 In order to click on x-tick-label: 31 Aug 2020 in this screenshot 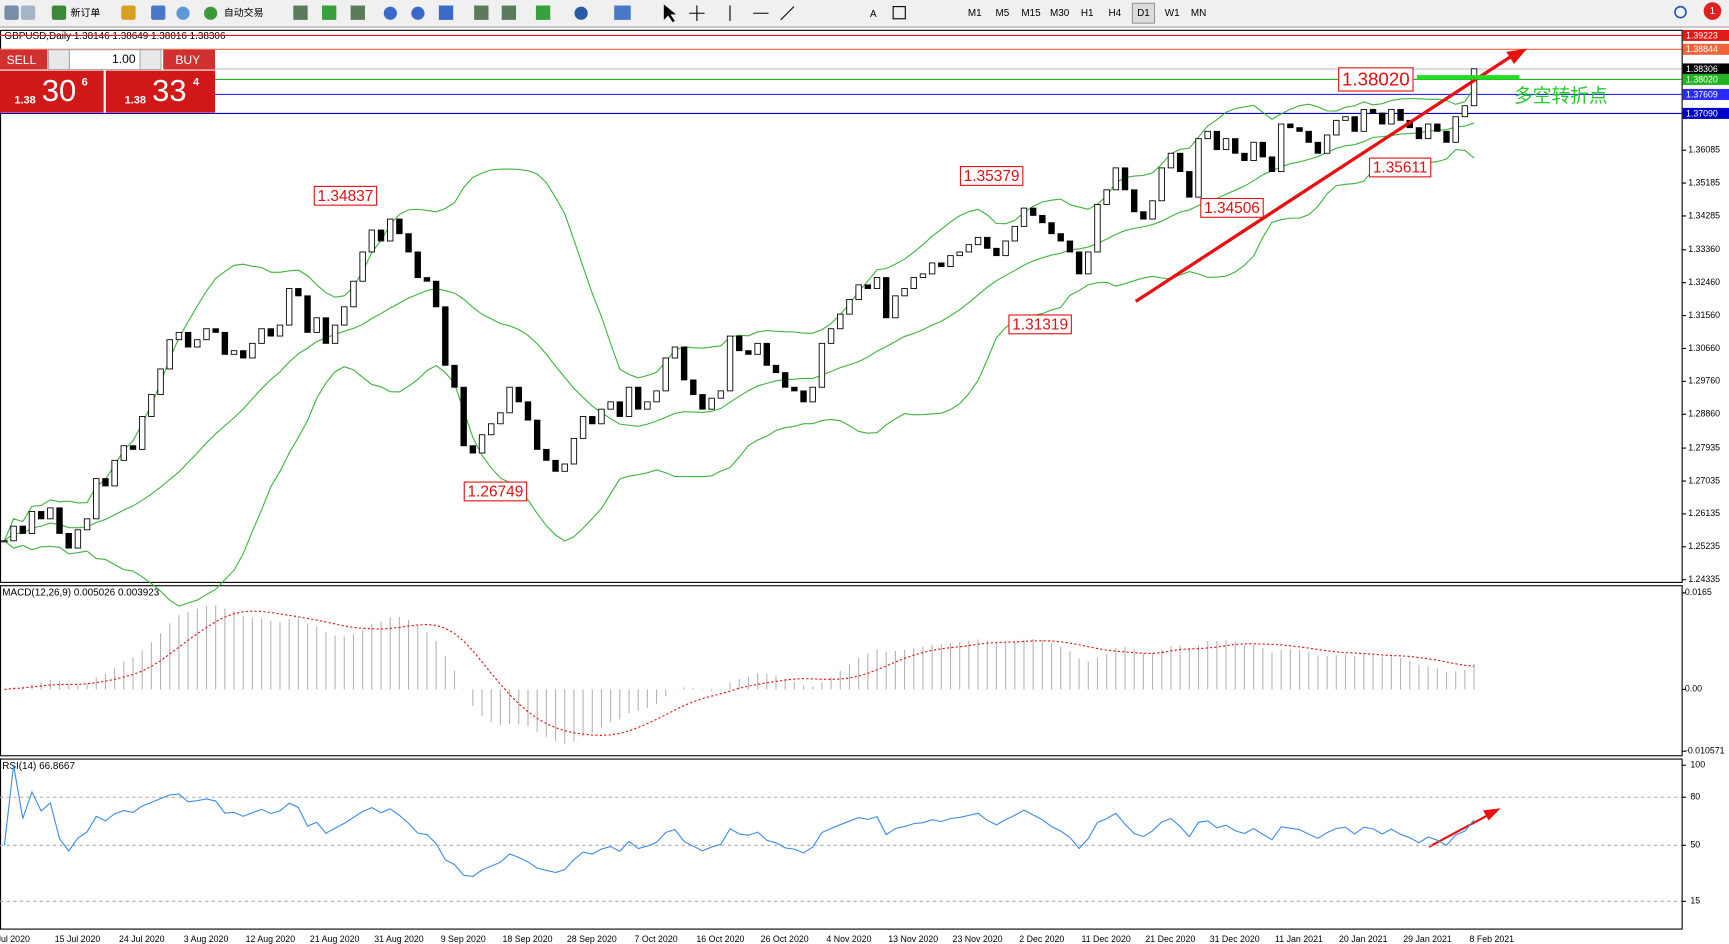, I will do `click(399, 939)`.